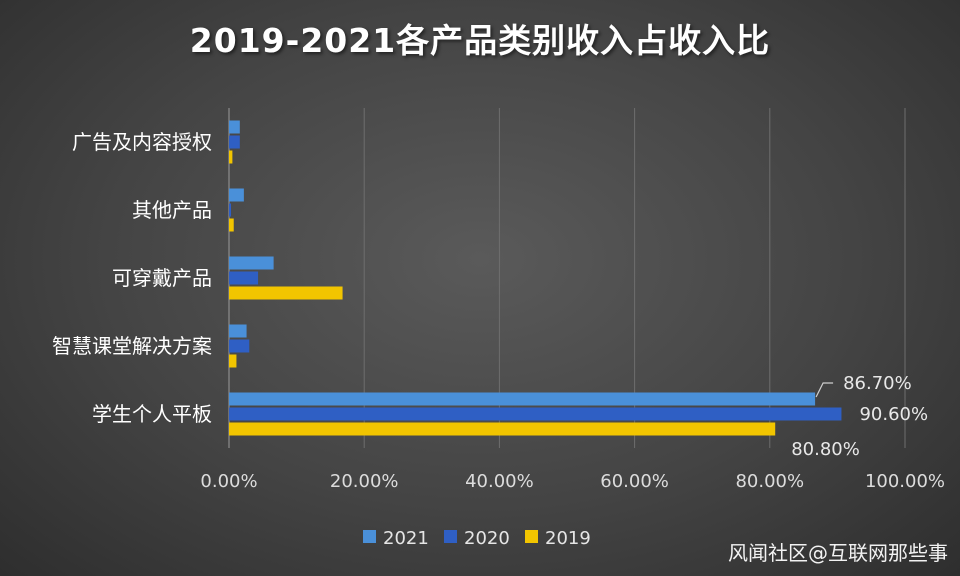 The image size is (960, 576). Describe the element at coordinates (824, 390) in the screenshot. I see `leader-line` at that location.